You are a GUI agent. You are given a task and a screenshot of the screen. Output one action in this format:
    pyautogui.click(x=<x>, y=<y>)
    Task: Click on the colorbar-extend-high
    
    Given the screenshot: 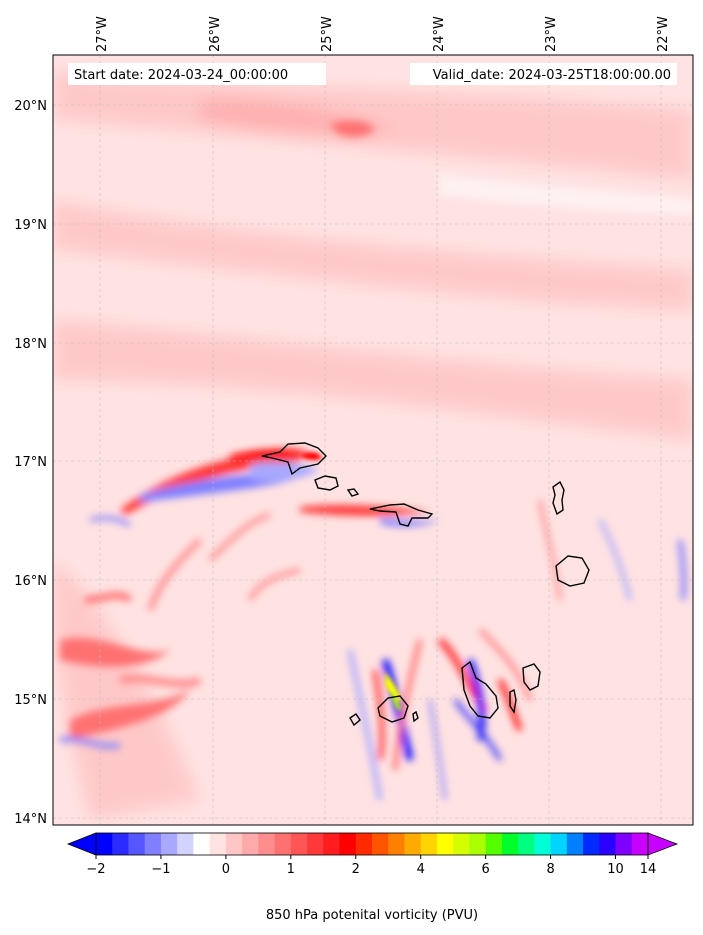 What is the action you would take?
    pyautogui.click(x=663, y=844)
    